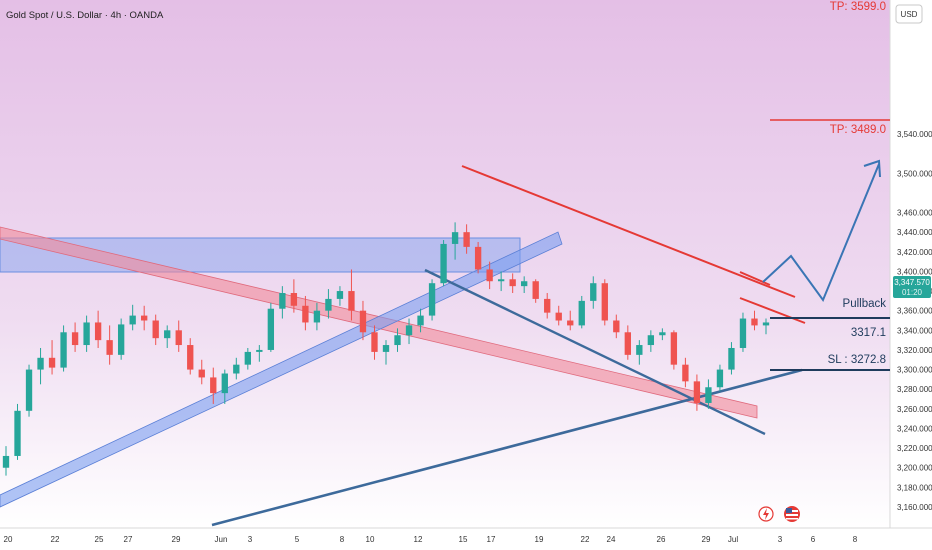  I want to click on x-tick-label: Jul, so click(733, 539).